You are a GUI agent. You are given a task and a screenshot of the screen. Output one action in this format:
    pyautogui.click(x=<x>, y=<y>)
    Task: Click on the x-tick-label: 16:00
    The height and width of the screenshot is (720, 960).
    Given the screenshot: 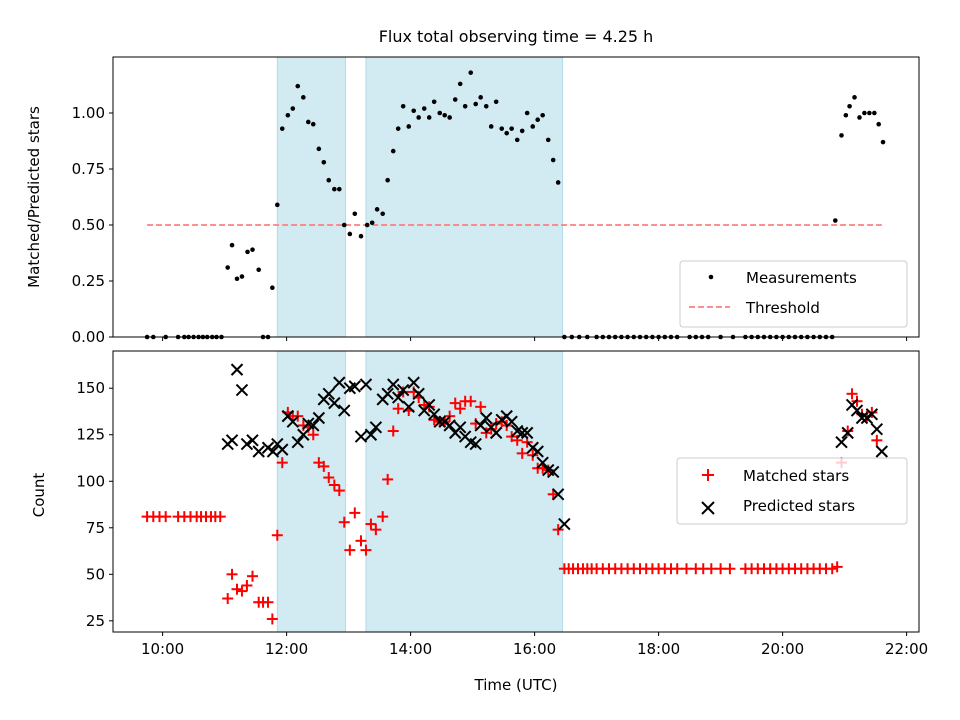 What is the action you would take?
    pyautogui.click(x=534, y=649)
    